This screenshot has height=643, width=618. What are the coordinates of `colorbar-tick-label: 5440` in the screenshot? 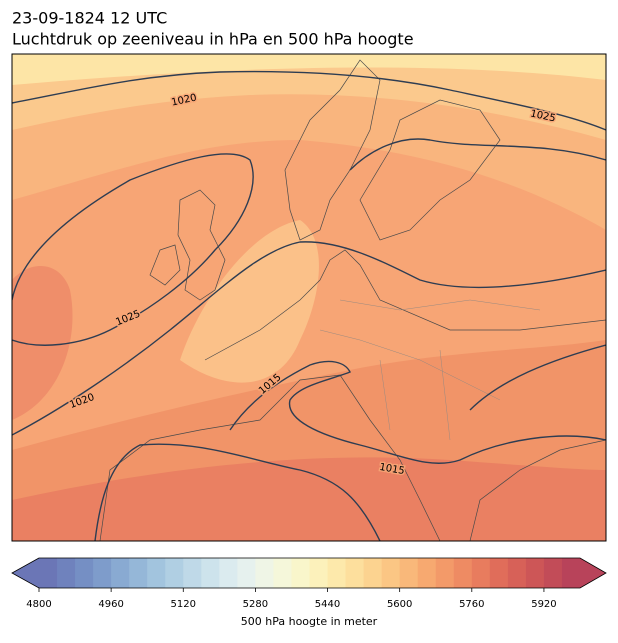 It's located at (327, 604).